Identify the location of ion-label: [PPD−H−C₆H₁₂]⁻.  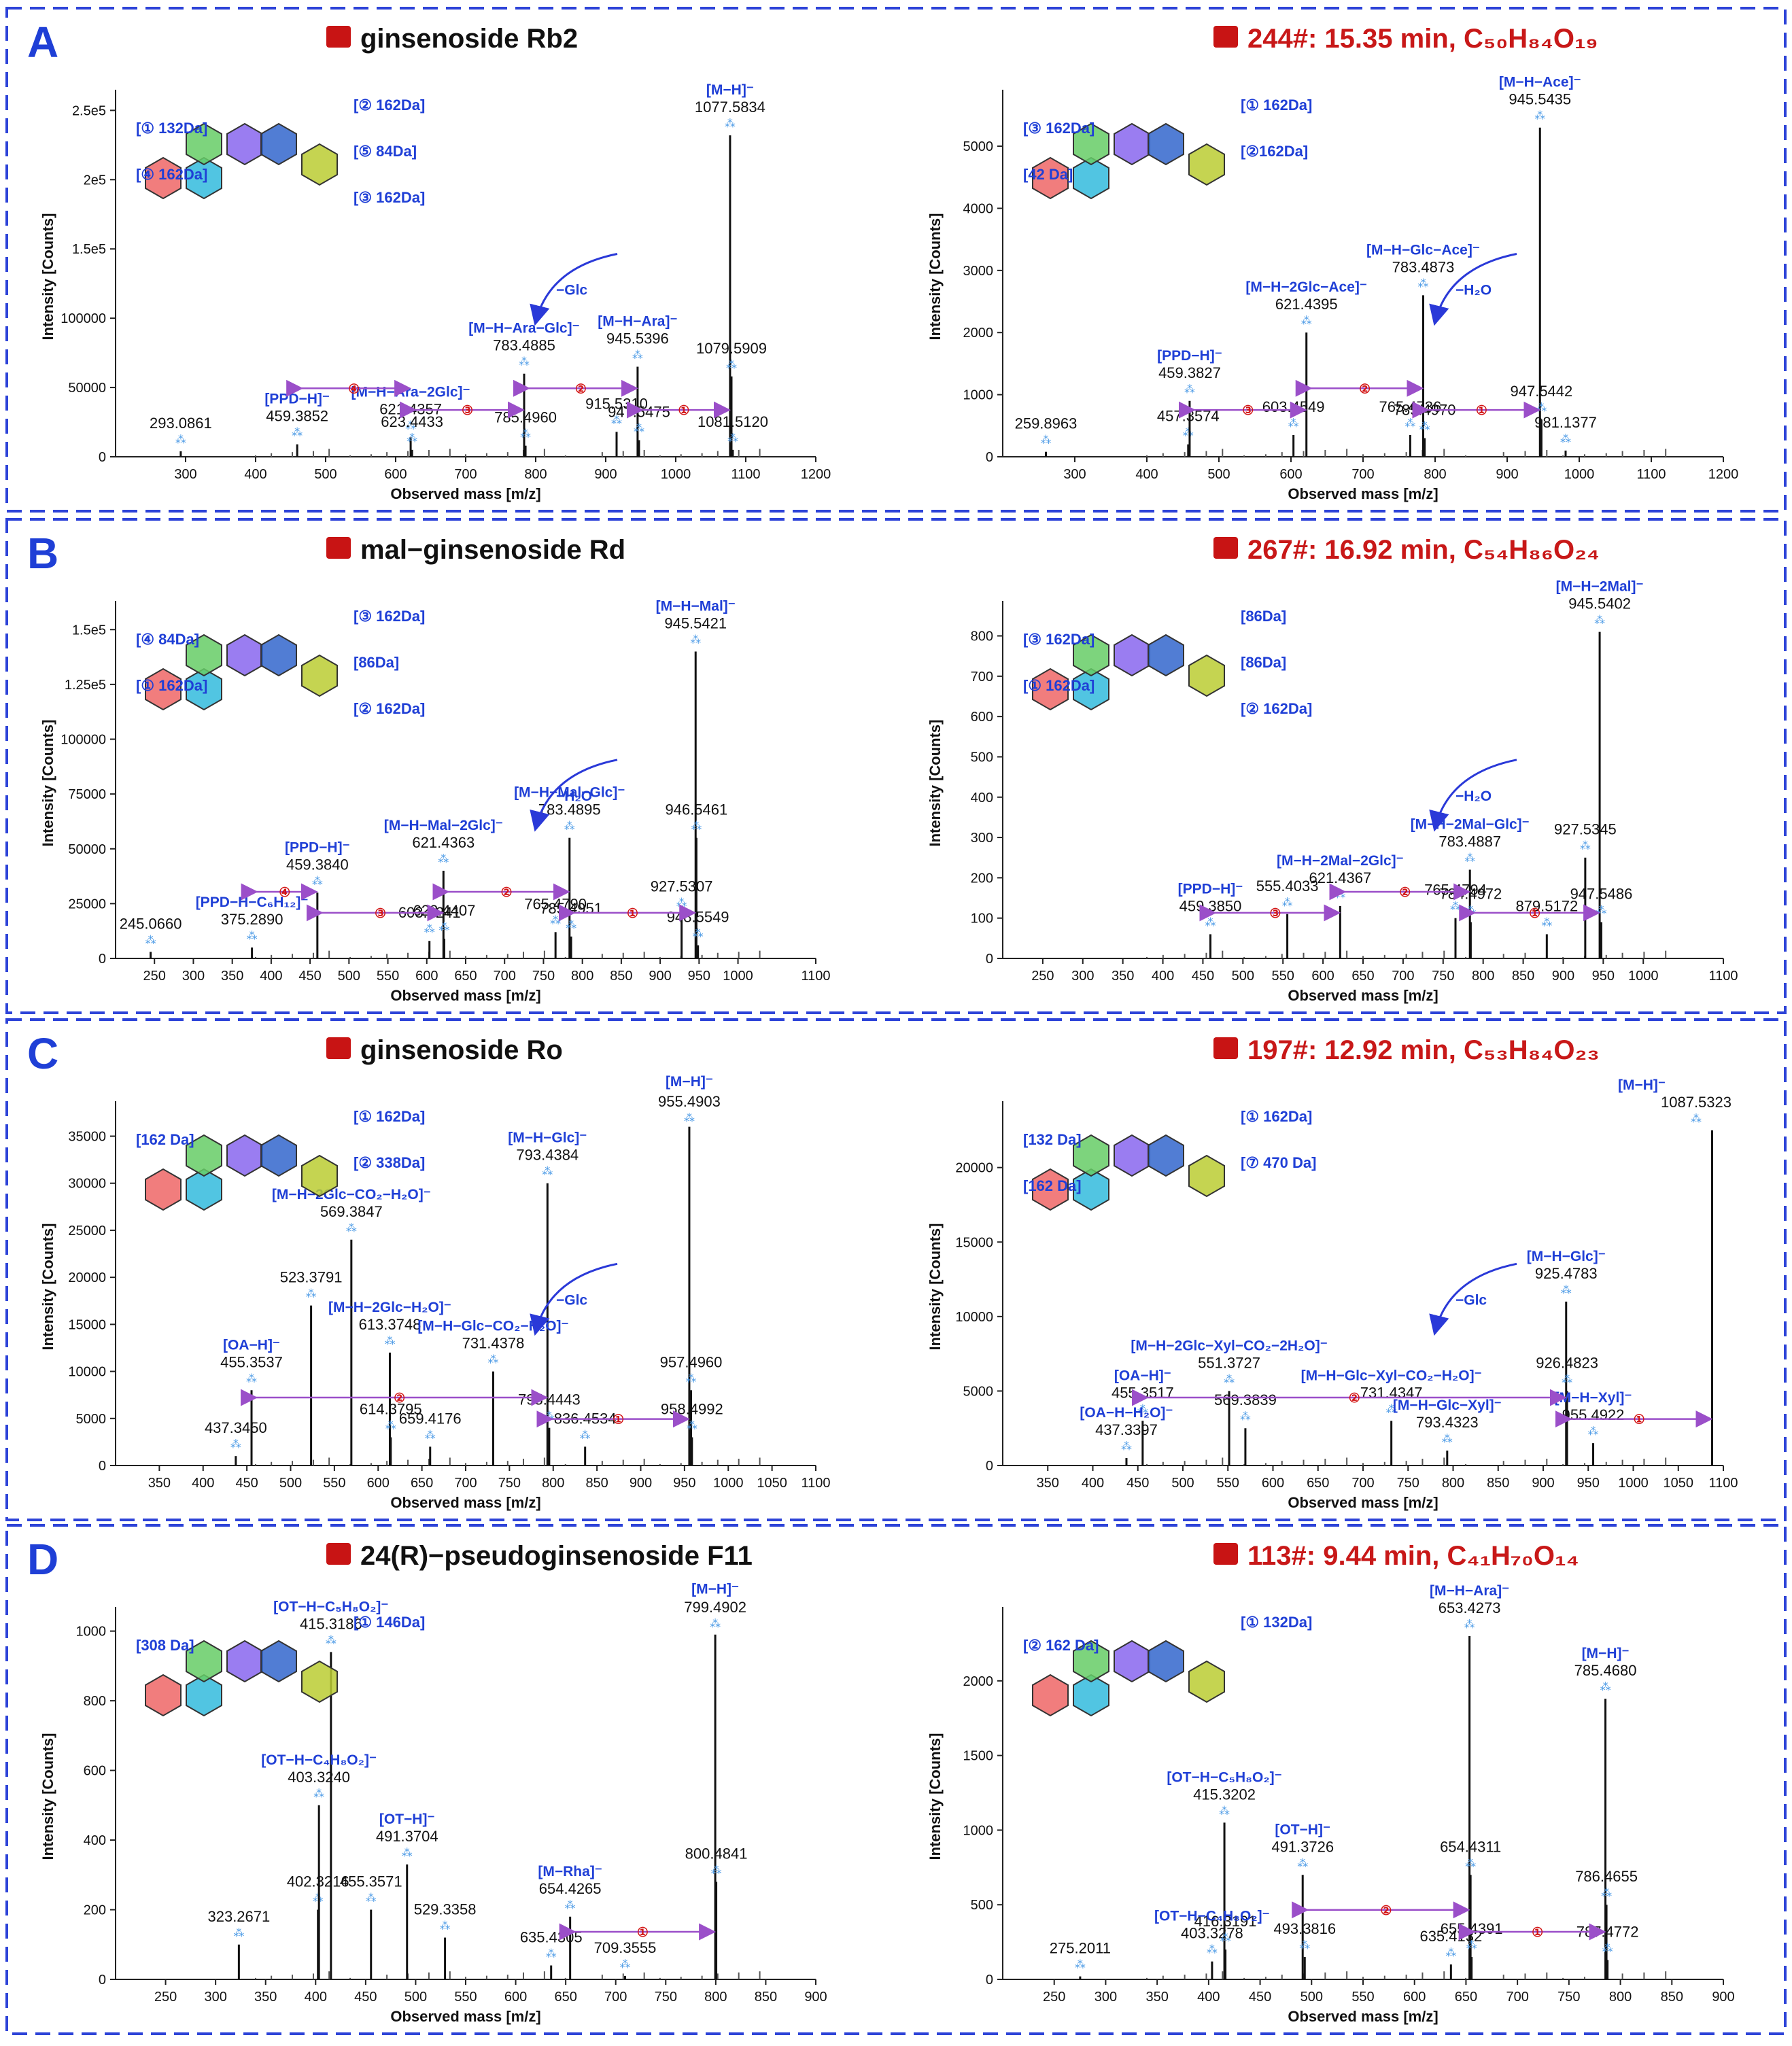
(252, 902).